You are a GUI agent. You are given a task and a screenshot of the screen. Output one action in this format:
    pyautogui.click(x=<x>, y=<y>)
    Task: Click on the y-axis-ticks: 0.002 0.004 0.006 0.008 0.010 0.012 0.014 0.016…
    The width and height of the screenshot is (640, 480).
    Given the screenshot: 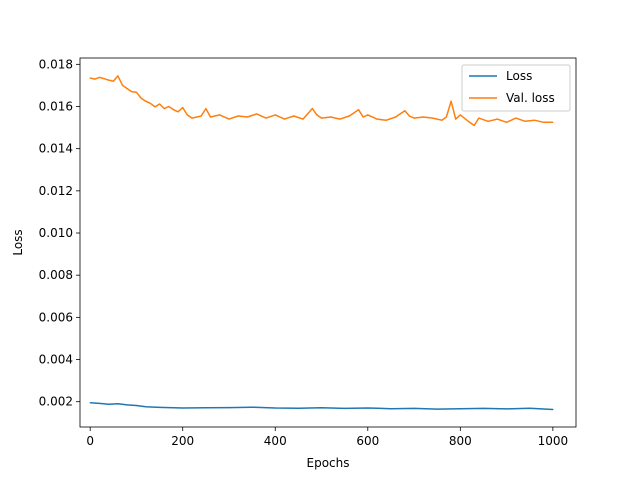 What is the action you would take?
    pyautogui.click(x=59, y=233)
    